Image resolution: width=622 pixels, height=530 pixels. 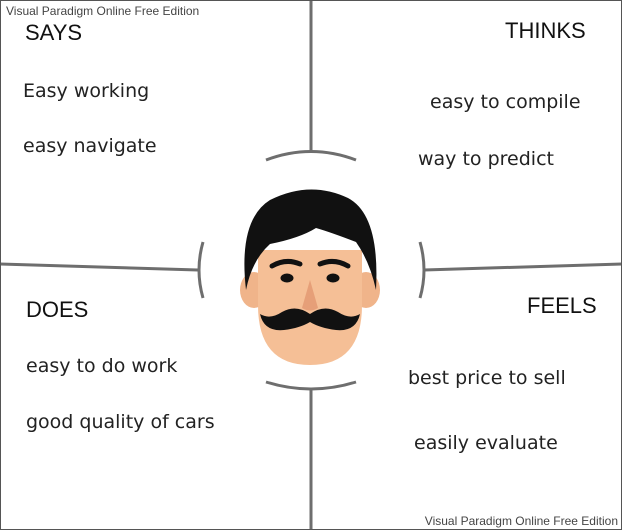 What do you see at coordinates (545, 30) in the screenshot?
I see `heading-thinks: THINKS` at bounding box center [545, 30].